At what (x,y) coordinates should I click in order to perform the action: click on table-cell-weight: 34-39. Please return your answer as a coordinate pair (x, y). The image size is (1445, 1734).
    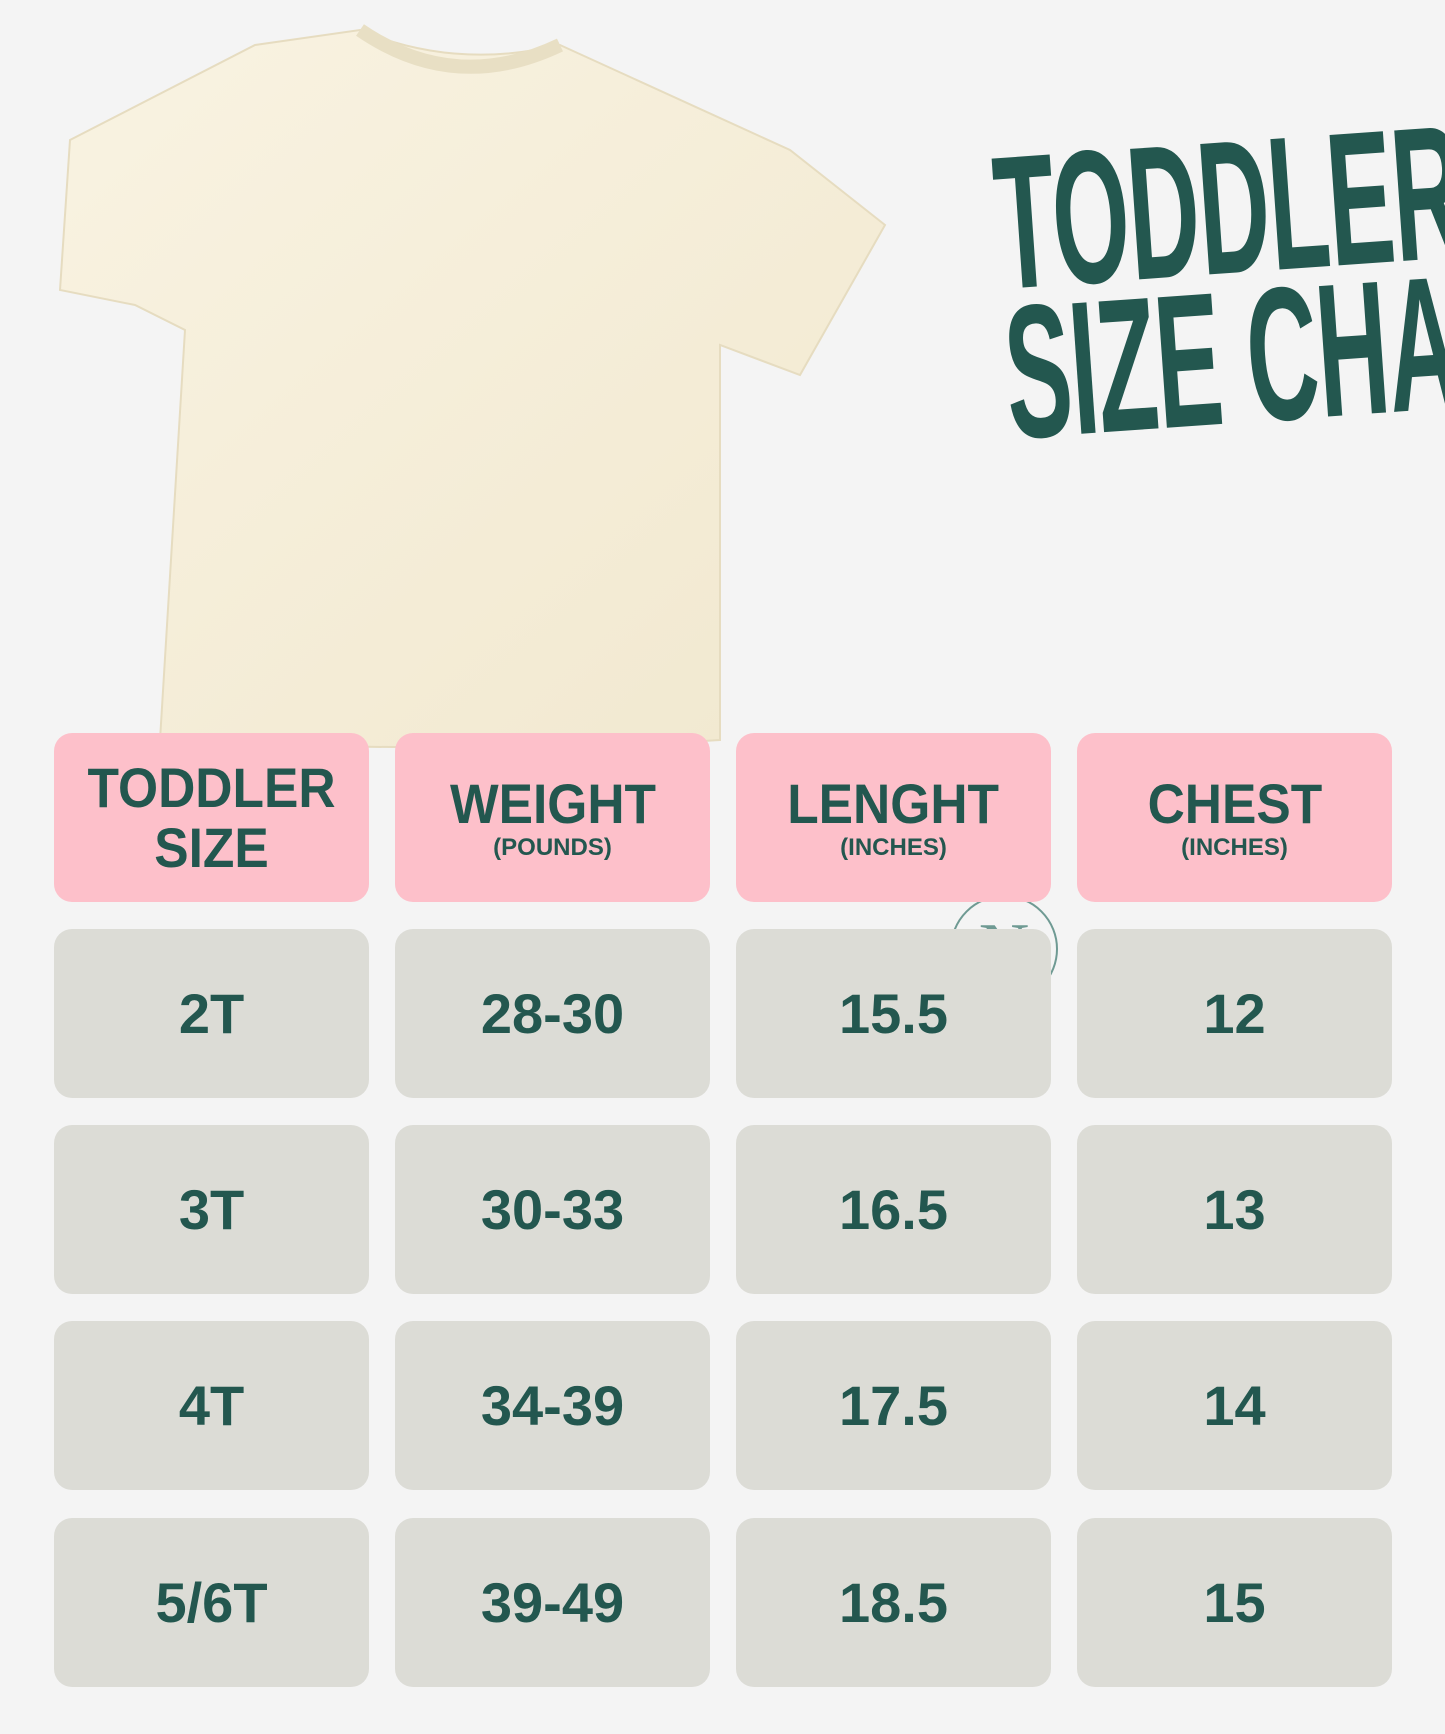
    Looking at the image, I should click on (552, 1405).